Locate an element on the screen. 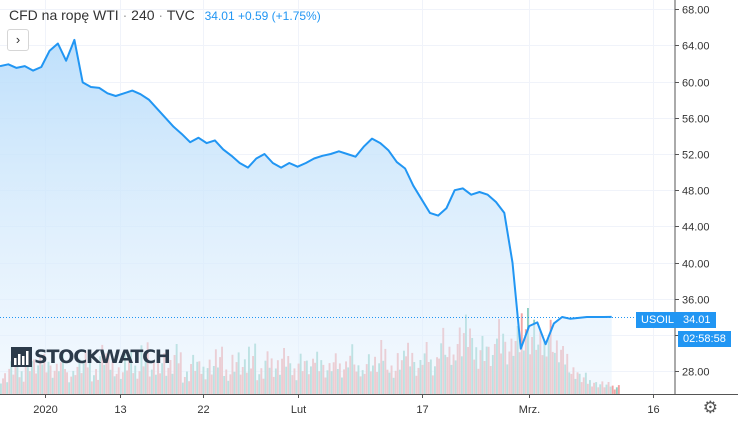 This screenshot has width=738, height=421. y-tick-label: 64.00 is located at coordinates (696, 47).